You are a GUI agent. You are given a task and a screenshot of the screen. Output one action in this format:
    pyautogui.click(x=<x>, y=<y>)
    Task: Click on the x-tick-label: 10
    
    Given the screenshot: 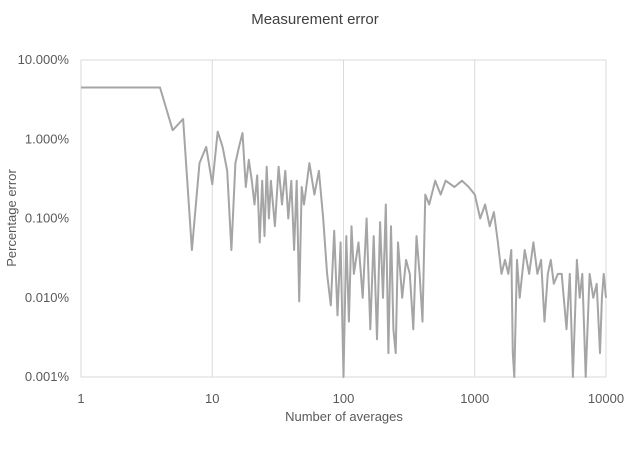 What is the action you would take?
    pyautogui.click(x=212, y=398)
    